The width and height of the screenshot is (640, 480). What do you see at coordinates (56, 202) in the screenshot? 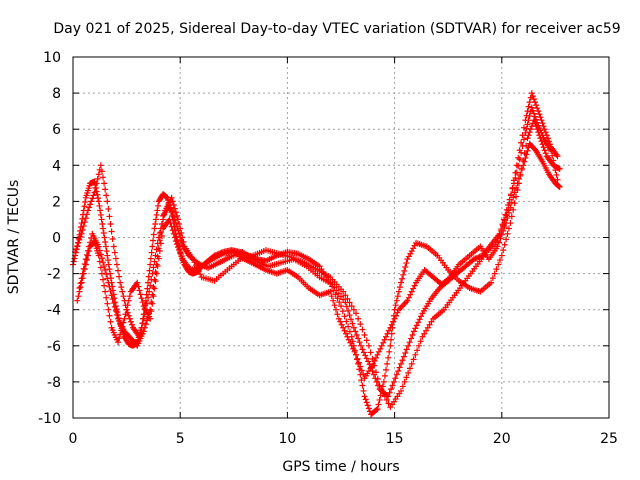
I see `y-tick-label: 2` at bounding box center [56, 202].